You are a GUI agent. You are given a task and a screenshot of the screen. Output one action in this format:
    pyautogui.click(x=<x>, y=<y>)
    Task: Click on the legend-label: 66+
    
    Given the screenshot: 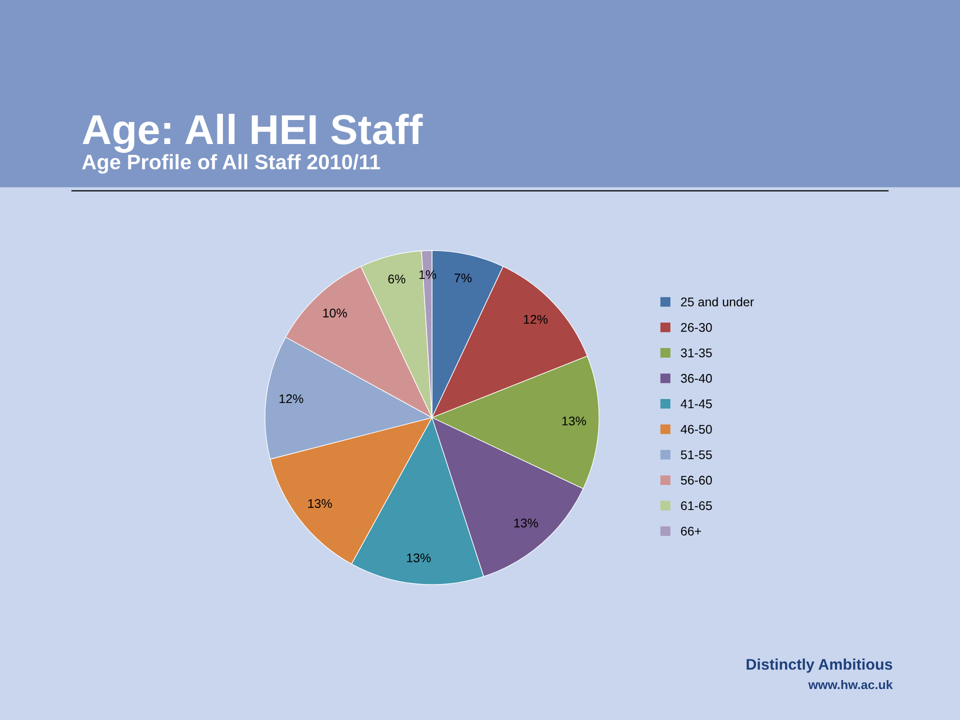 What is the action you would take?
    pyautogui.click(x=691, y=531)
    